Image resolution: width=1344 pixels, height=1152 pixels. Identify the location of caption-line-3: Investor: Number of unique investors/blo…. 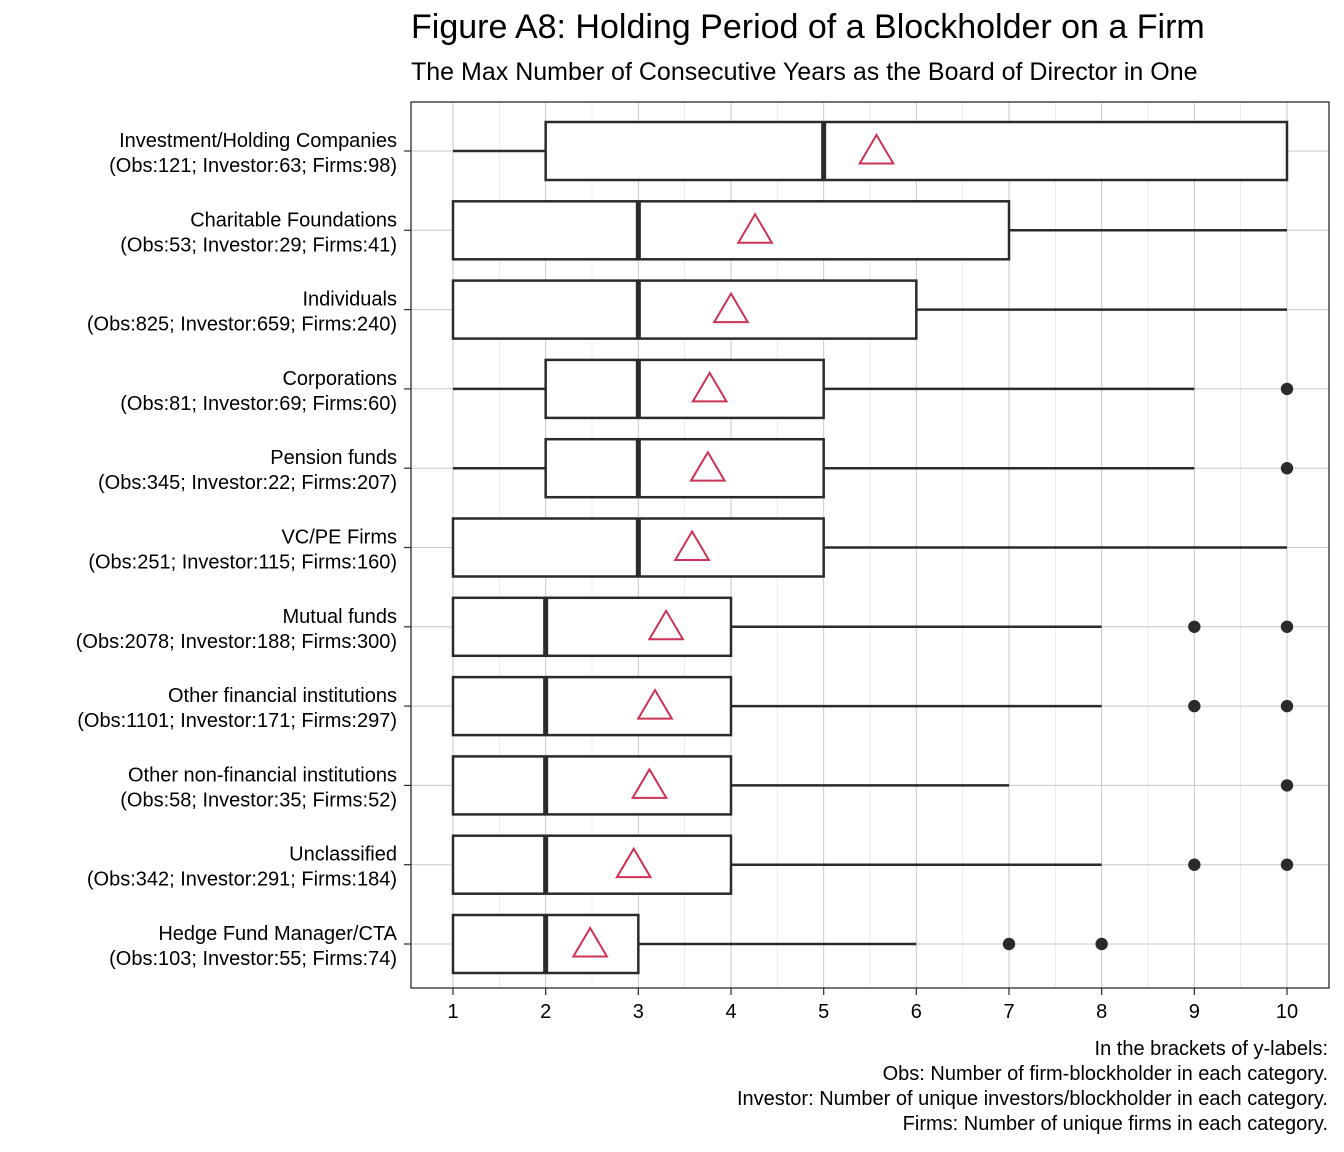
(1032, 1099).